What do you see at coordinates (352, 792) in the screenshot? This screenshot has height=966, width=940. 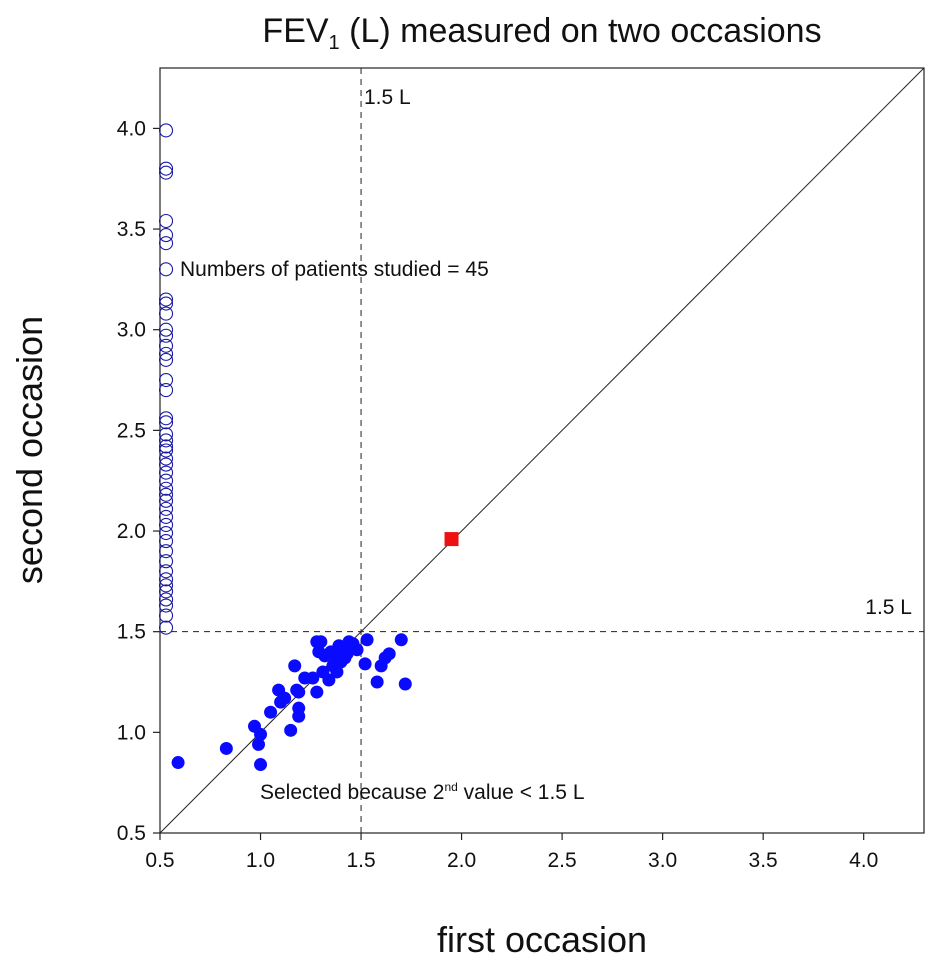 I see `selected-pre: Selected because 2` at bounding box center [352, 792].